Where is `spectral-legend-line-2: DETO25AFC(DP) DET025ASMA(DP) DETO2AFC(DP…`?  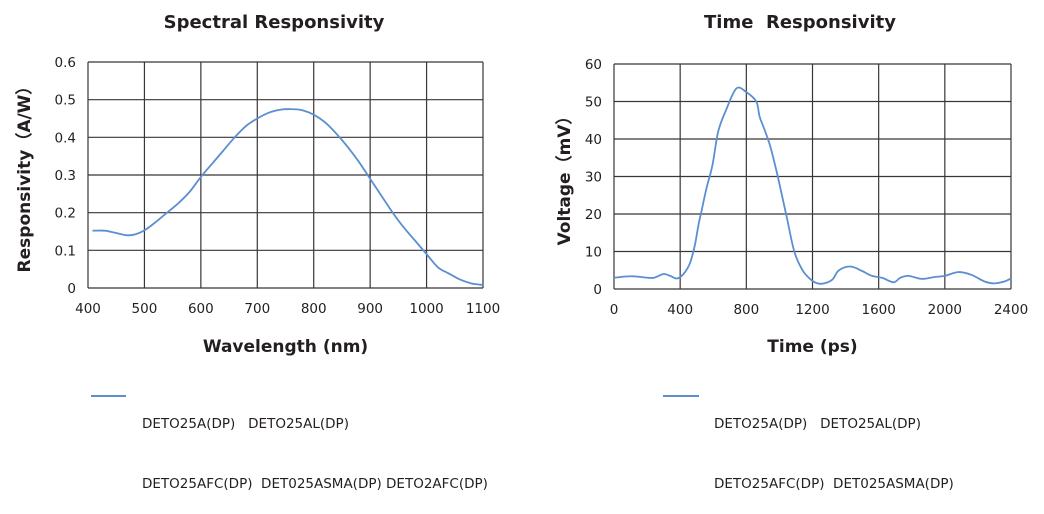 spectral-legend-line-2: DETO25AFC(DP) DET025ASMA(DP) DETO2AFC(DP… is located at coordinates (315, 484).